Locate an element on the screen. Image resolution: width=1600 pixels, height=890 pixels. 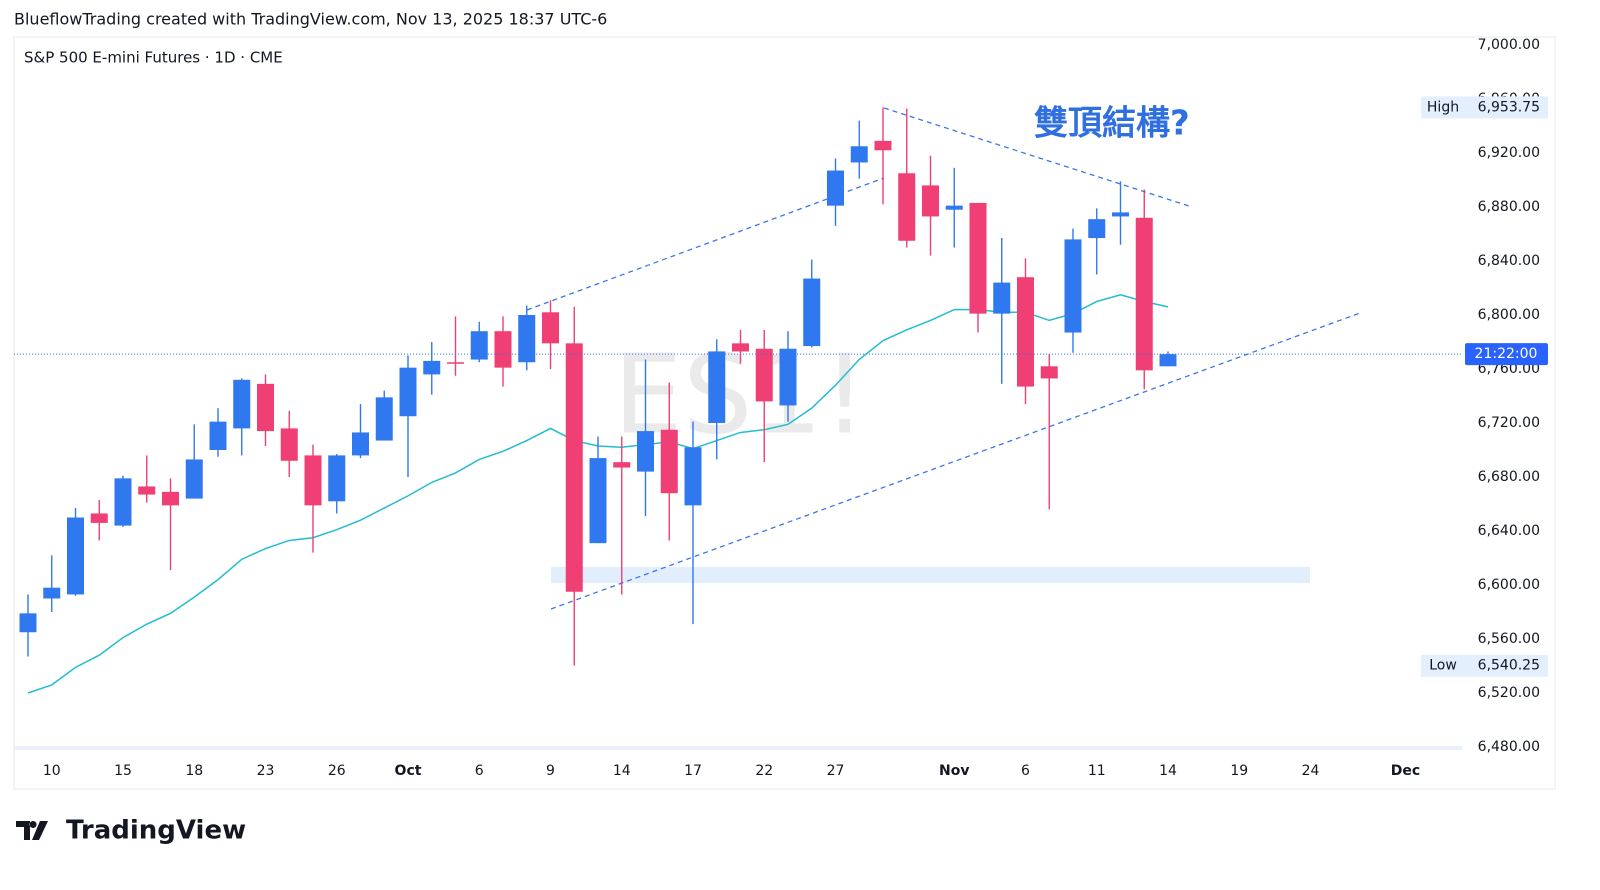
x-tick-label: Dec is located at coordinates (1405, 771).